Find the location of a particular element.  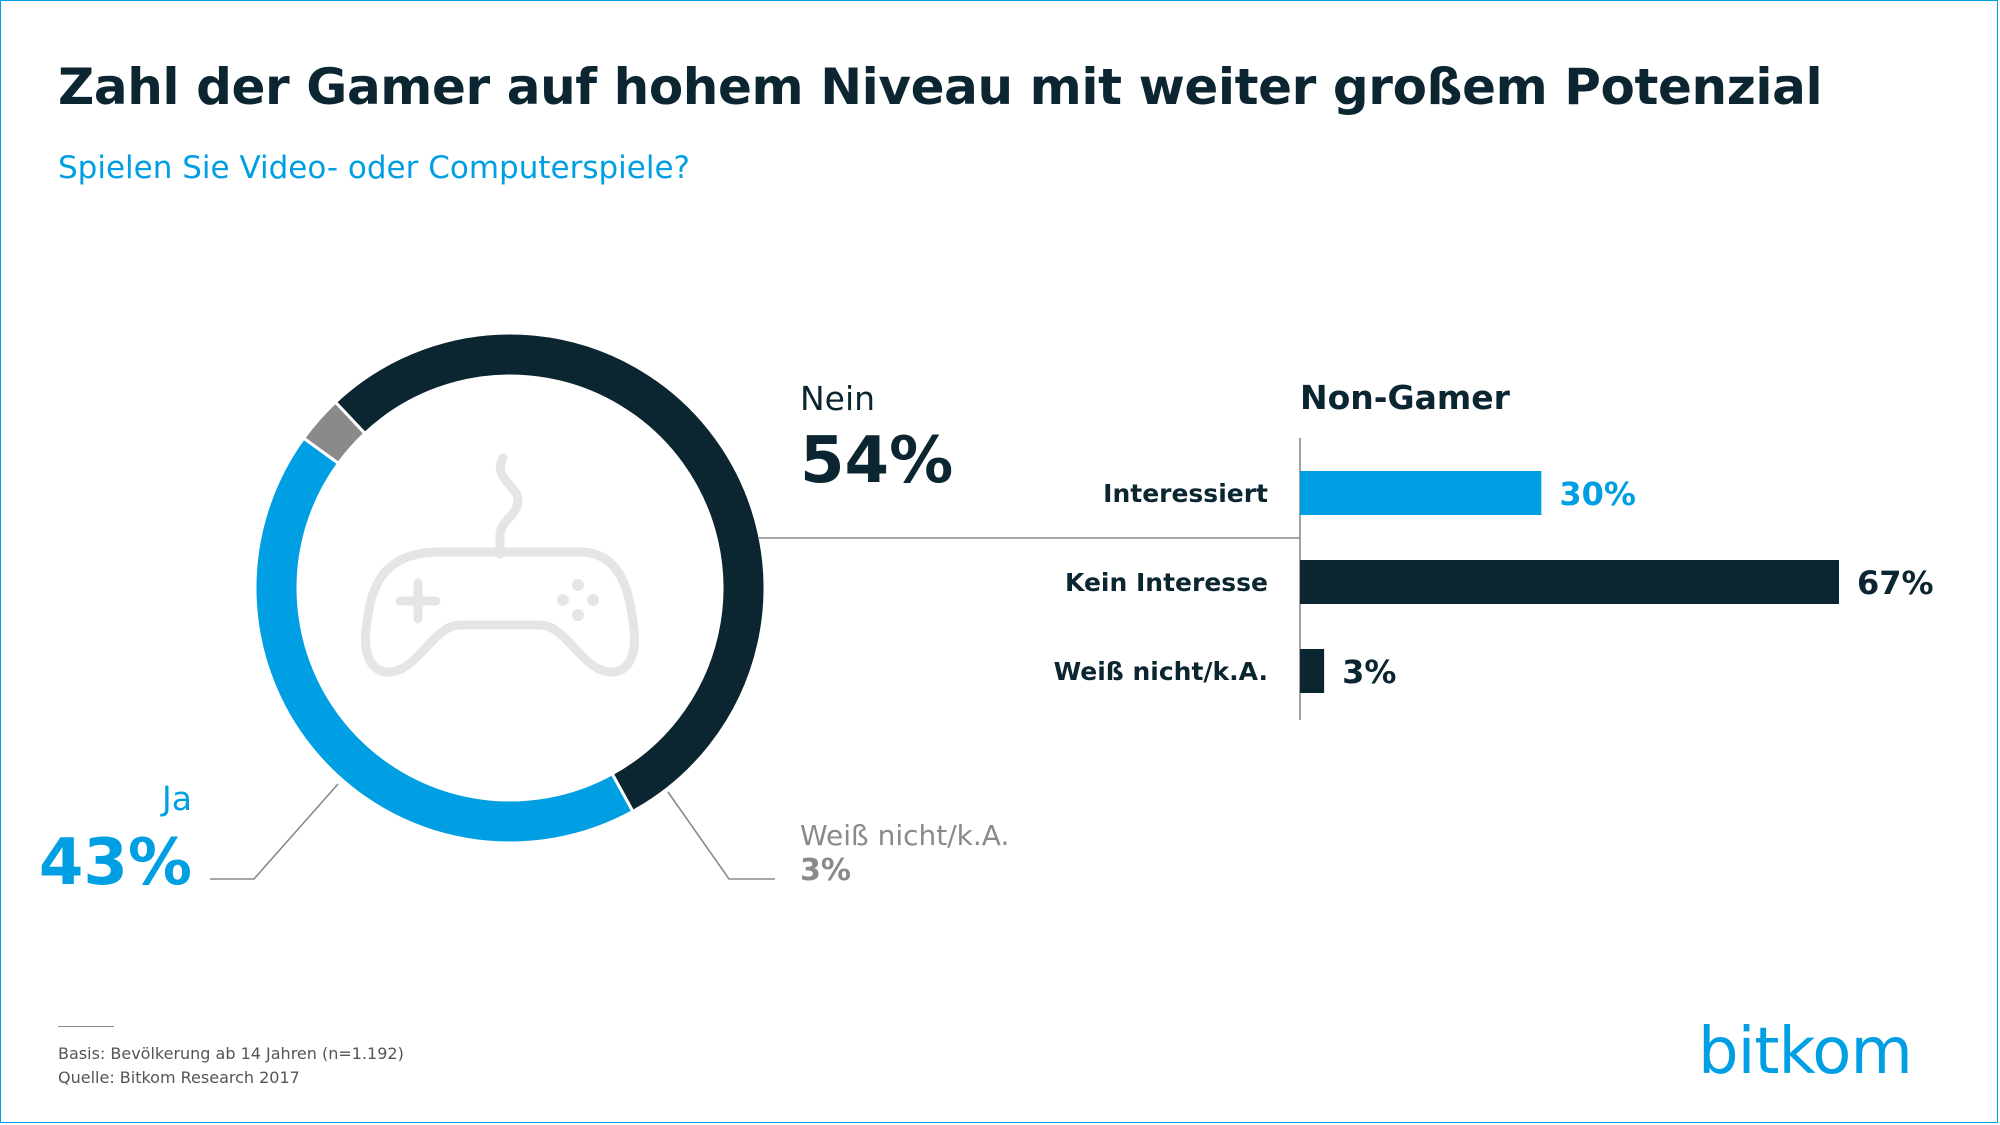

bar-value-kein-interesse: 67% is located at coordinates (1895, 583).